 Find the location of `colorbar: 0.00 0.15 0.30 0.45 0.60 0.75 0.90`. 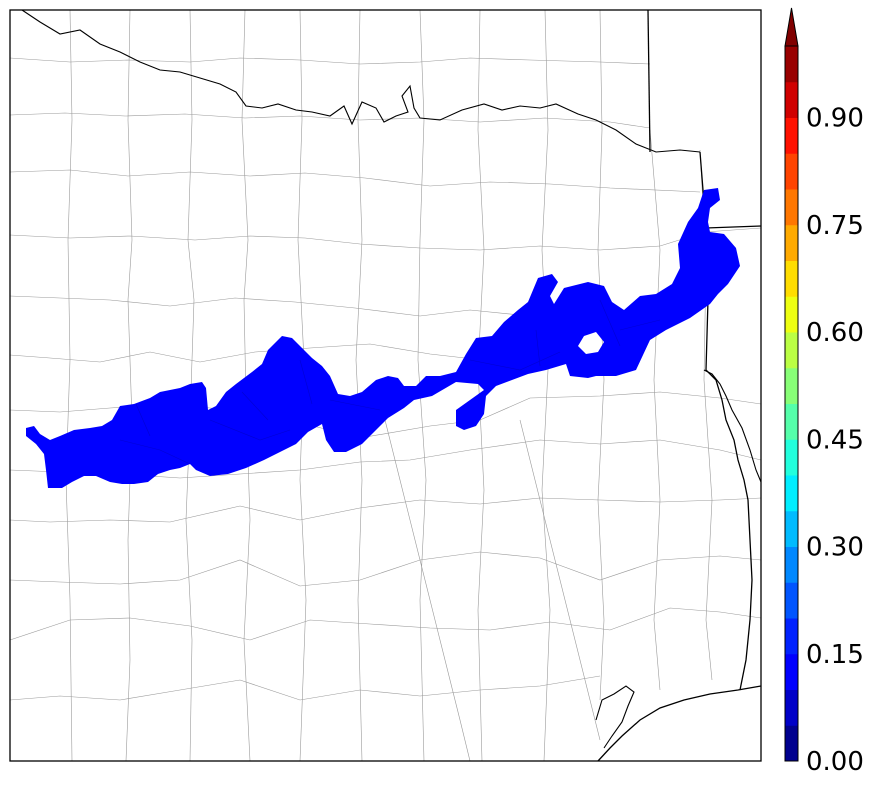

colorbar: 0.00 0.15 0.30 0.45 0.60 0.75 0.90 is located at coordinates (824, 392).